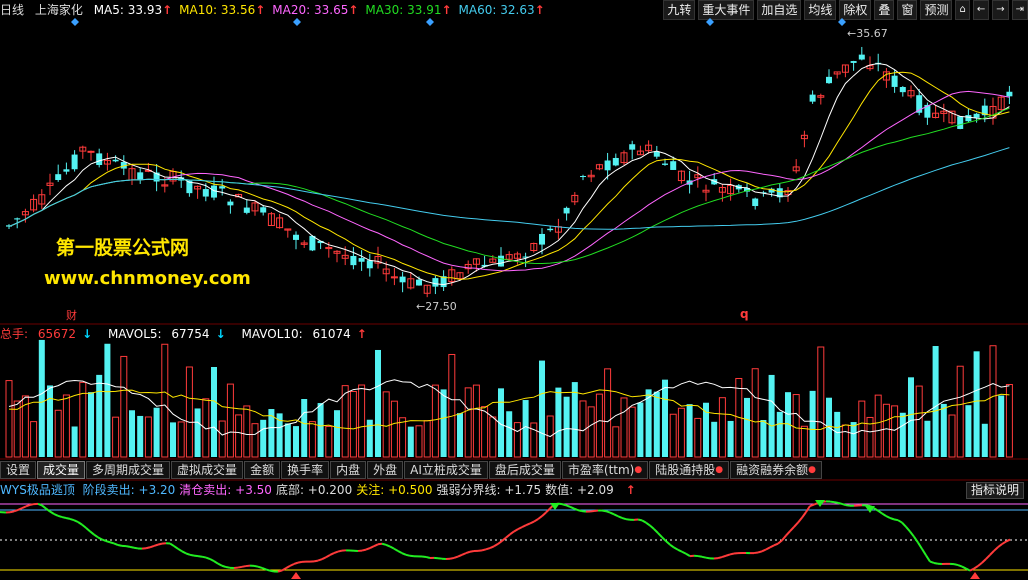  What do you see at coordinates (1019, 10) in the screenshot?
I see `skip-end-icon: ⇥` at bounding box center [1019, 10].